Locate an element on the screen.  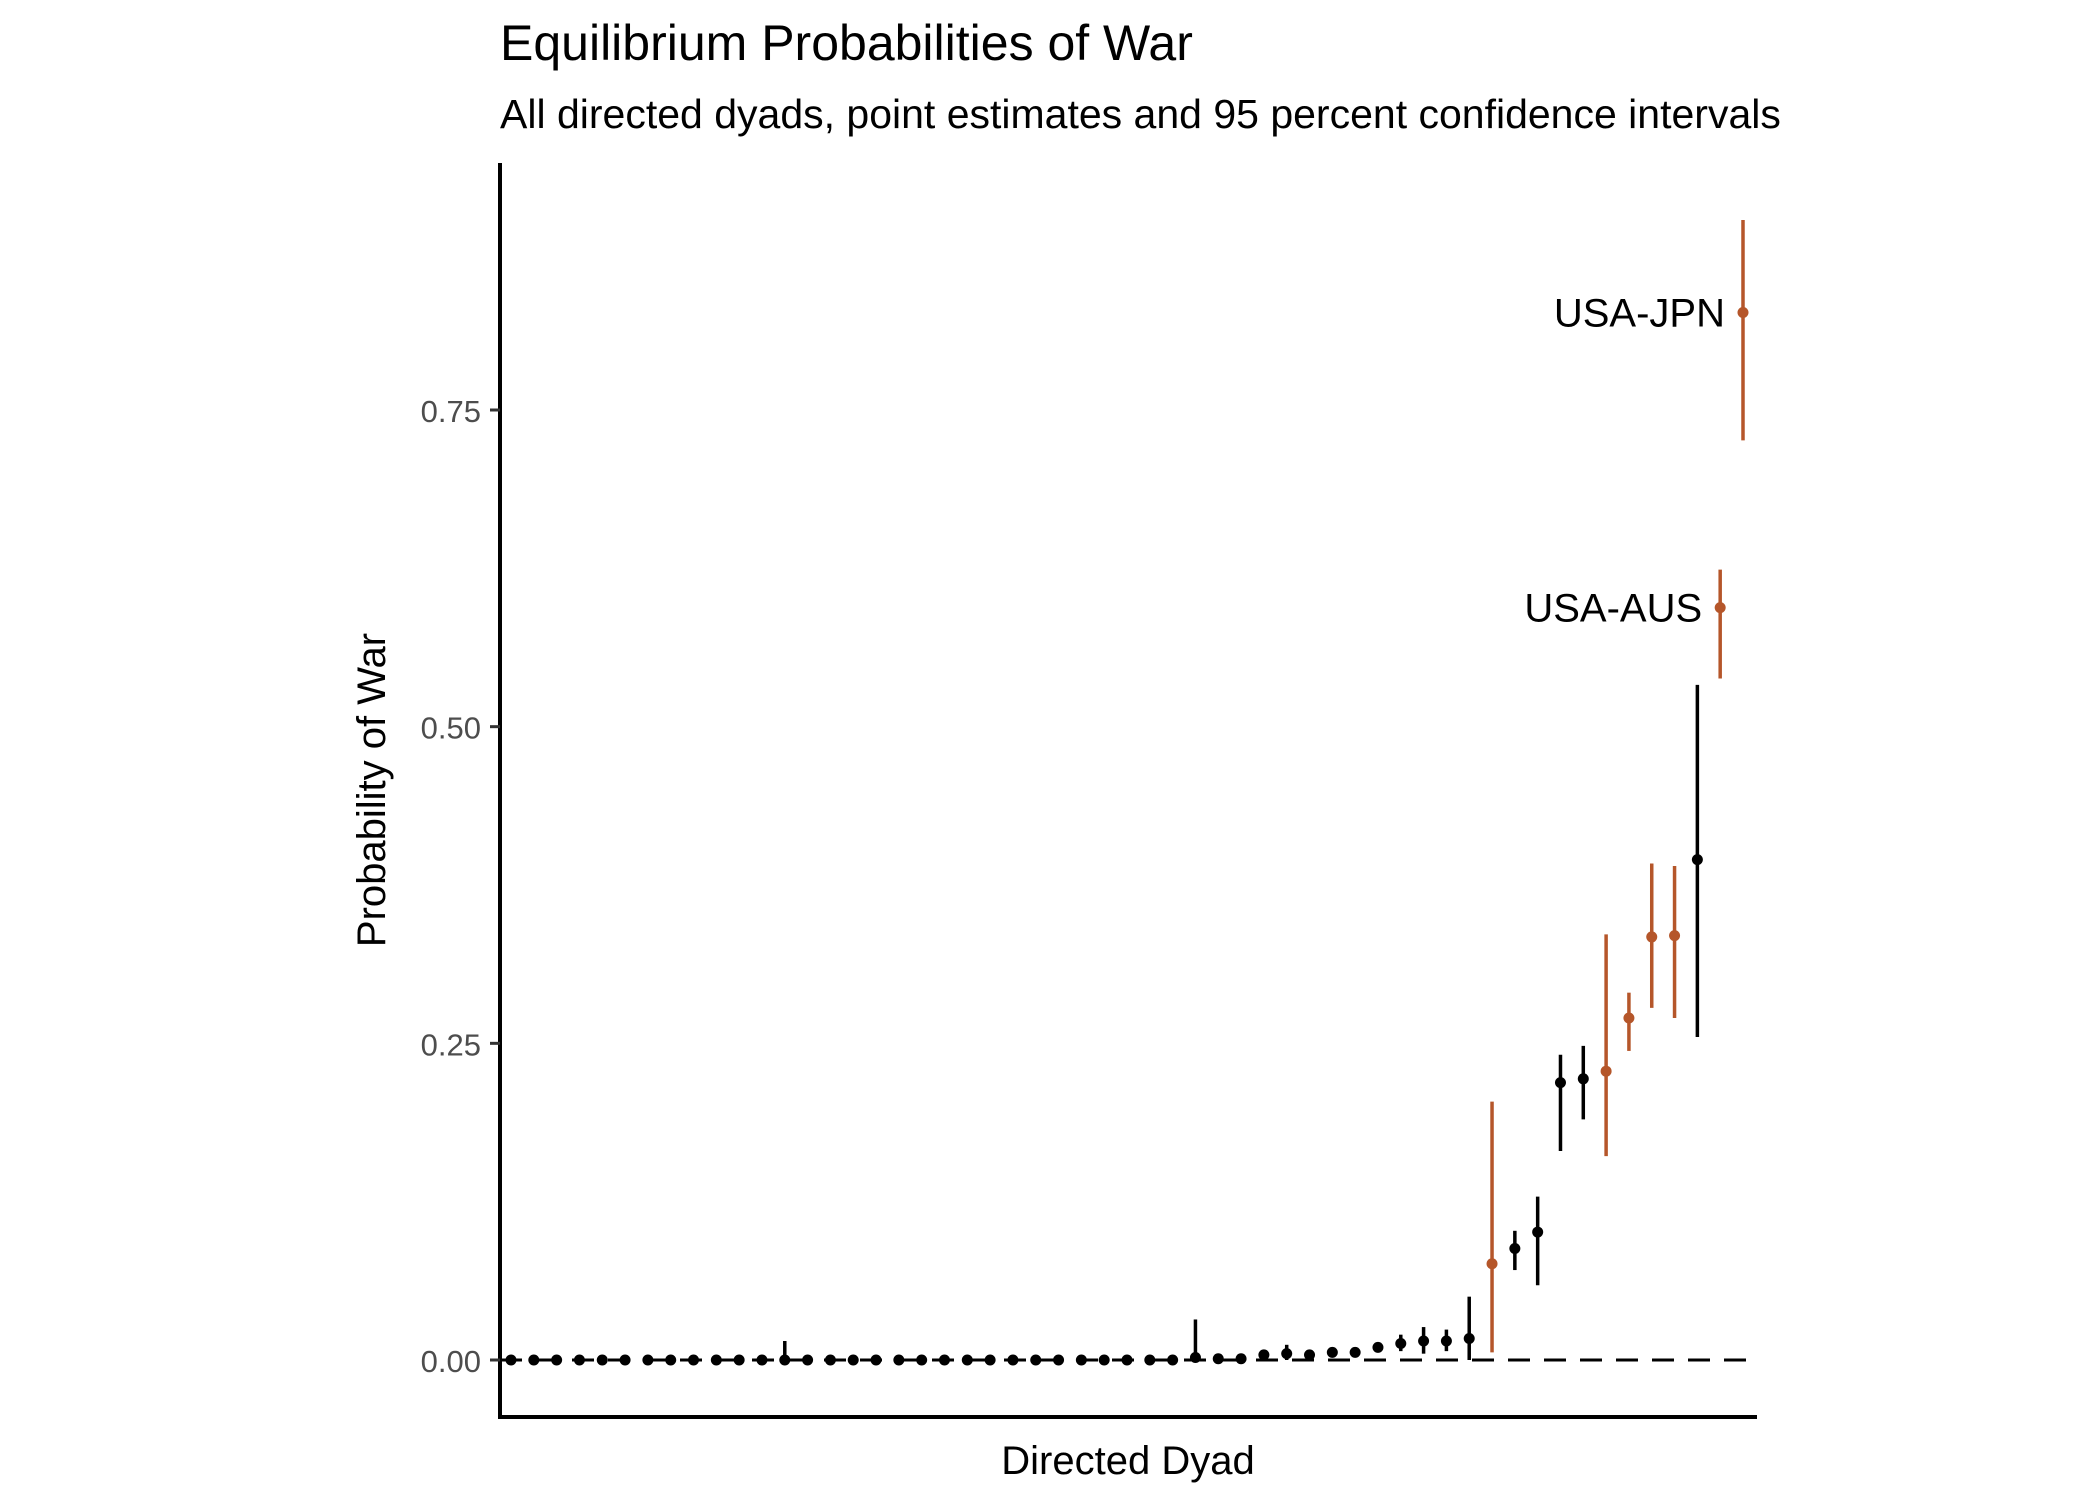
y-axis-ticks: 0.00 0.25 0.50 0.75 is located at coordinates (460, 886).